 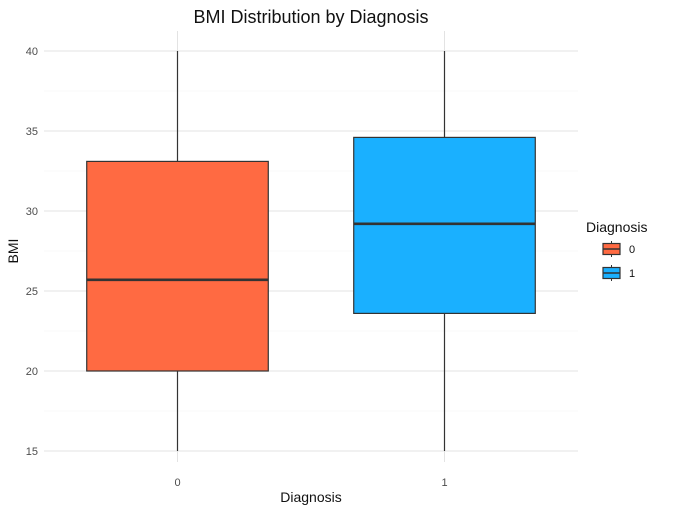 I want to click on legend-title: Diagnosis, so click(x=616, y=227).